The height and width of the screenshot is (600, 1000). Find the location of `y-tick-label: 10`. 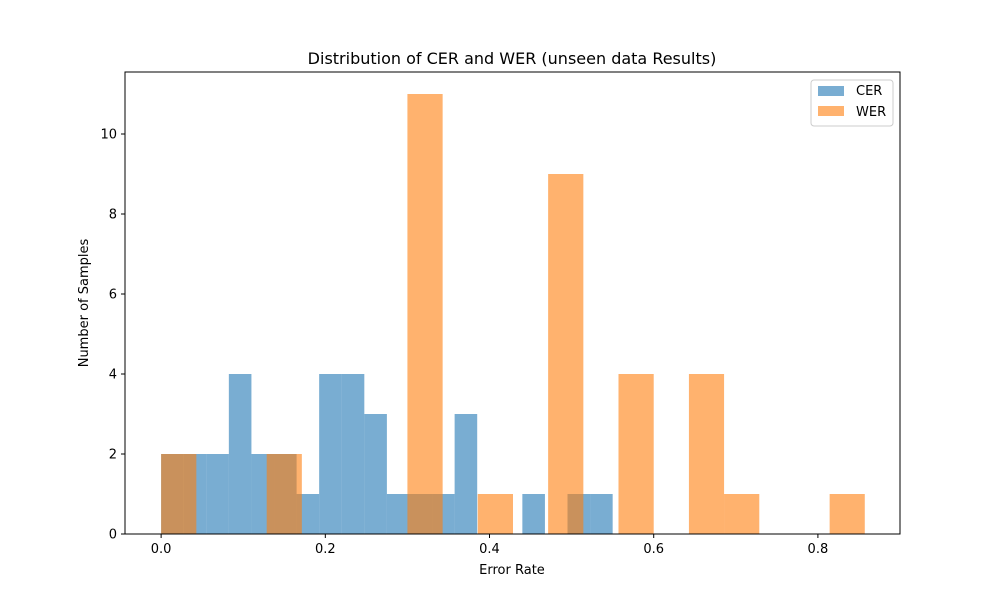

y-tick-label: 10 is located at coordinates (108, 135).